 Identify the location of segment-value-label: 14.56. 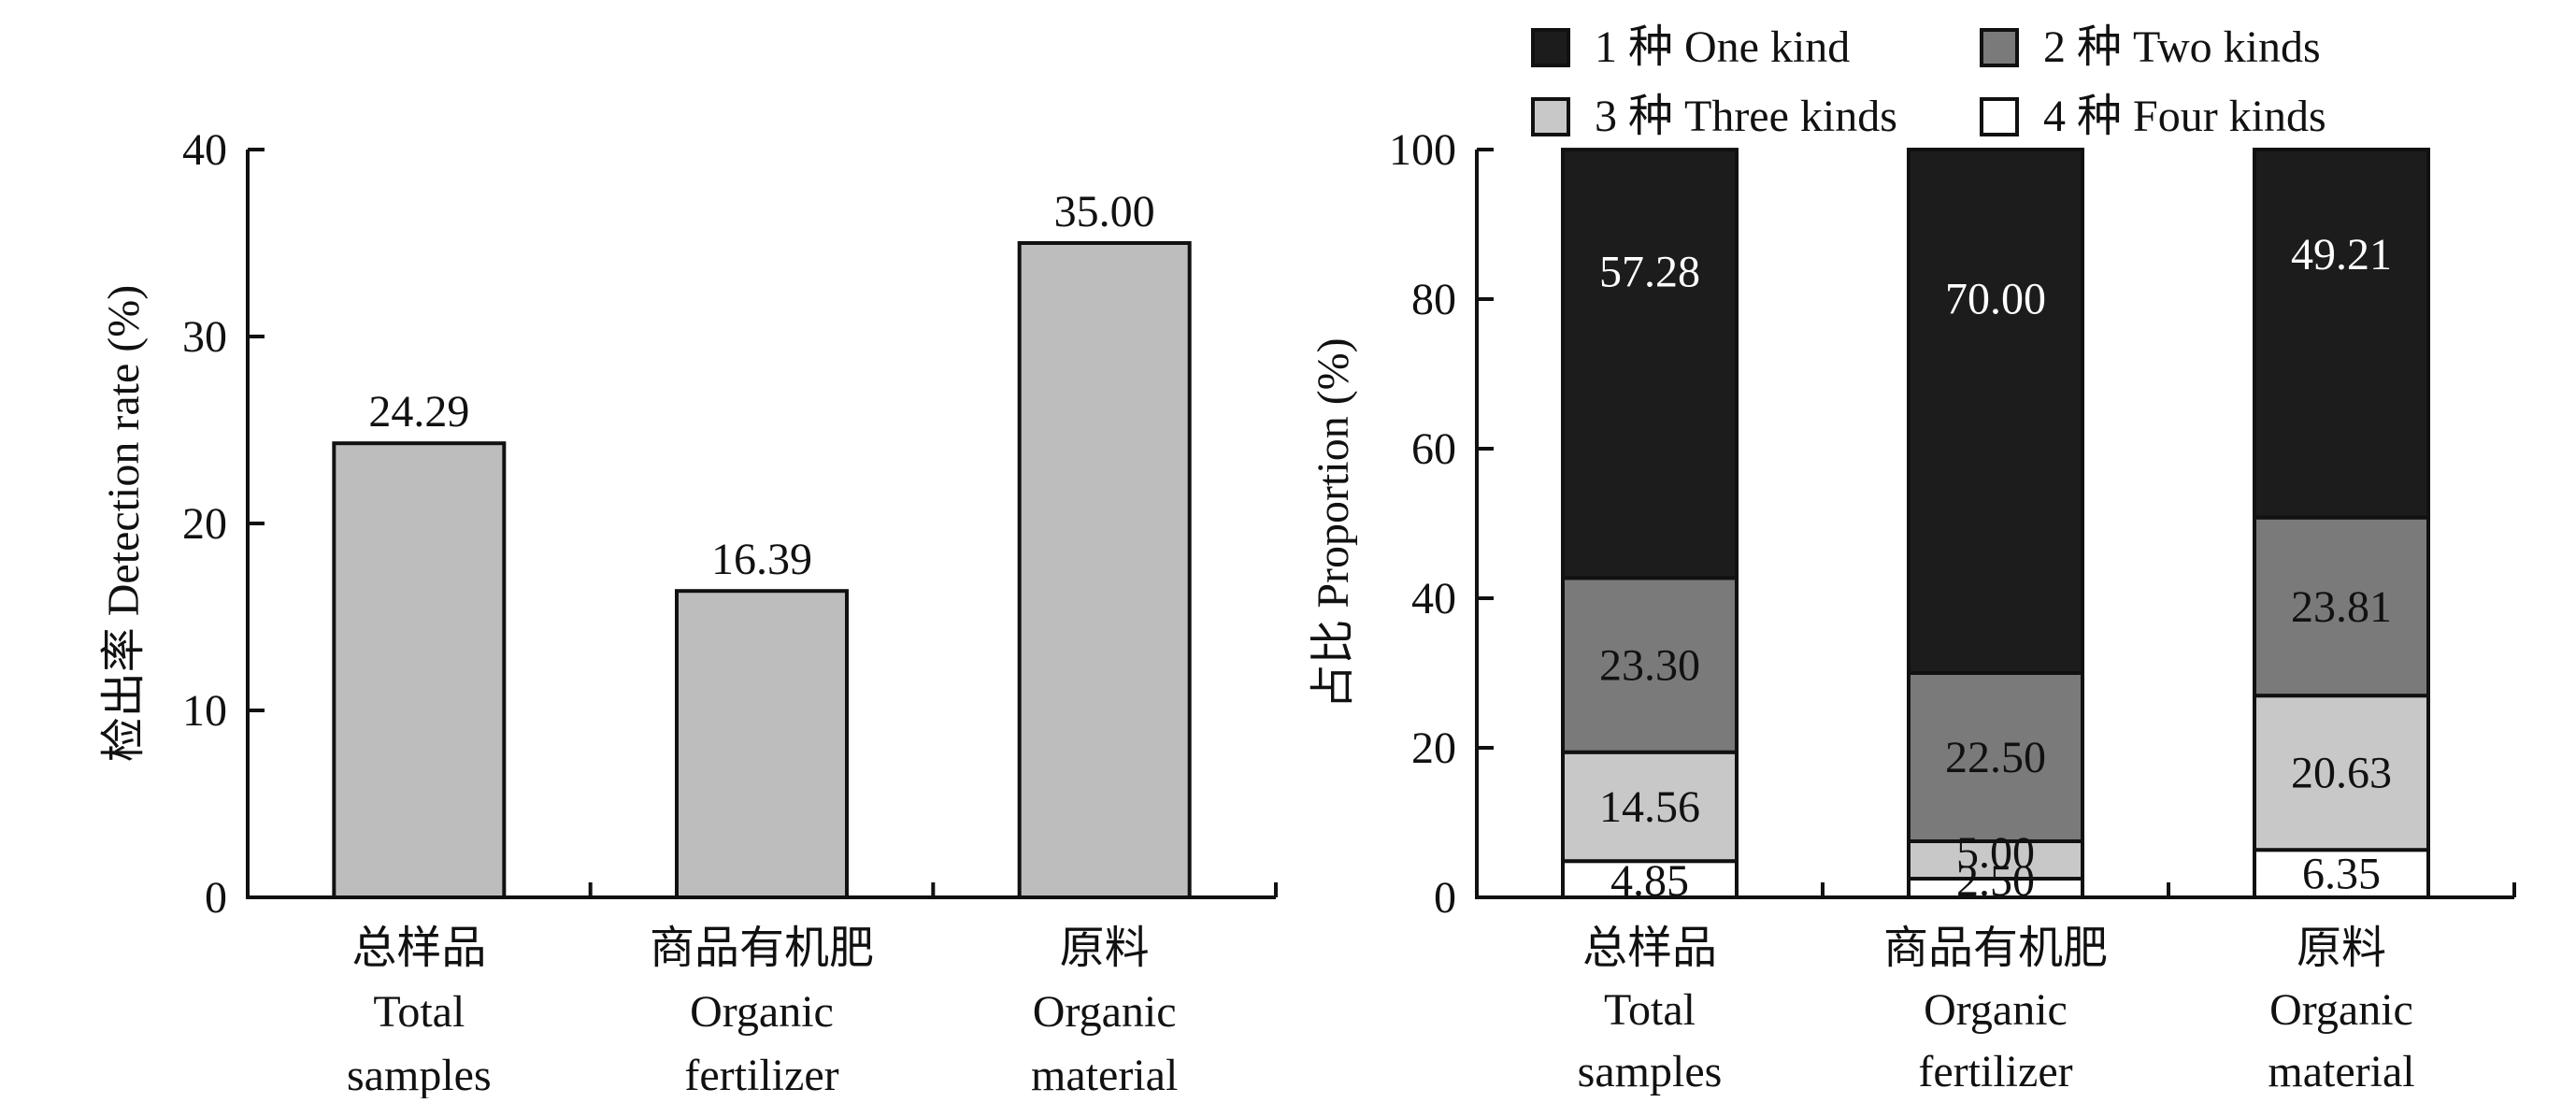
(1649, 807).